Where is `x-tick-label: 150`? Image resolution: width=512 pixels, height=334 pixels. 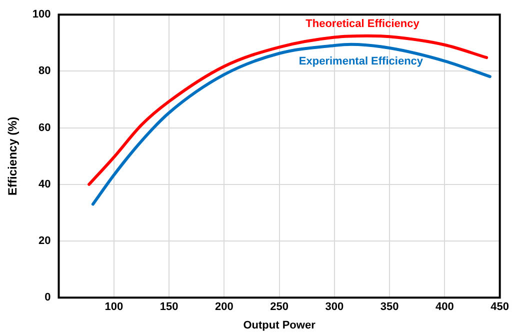
x-tick-label: 150 is located at coordinates (169, 307).